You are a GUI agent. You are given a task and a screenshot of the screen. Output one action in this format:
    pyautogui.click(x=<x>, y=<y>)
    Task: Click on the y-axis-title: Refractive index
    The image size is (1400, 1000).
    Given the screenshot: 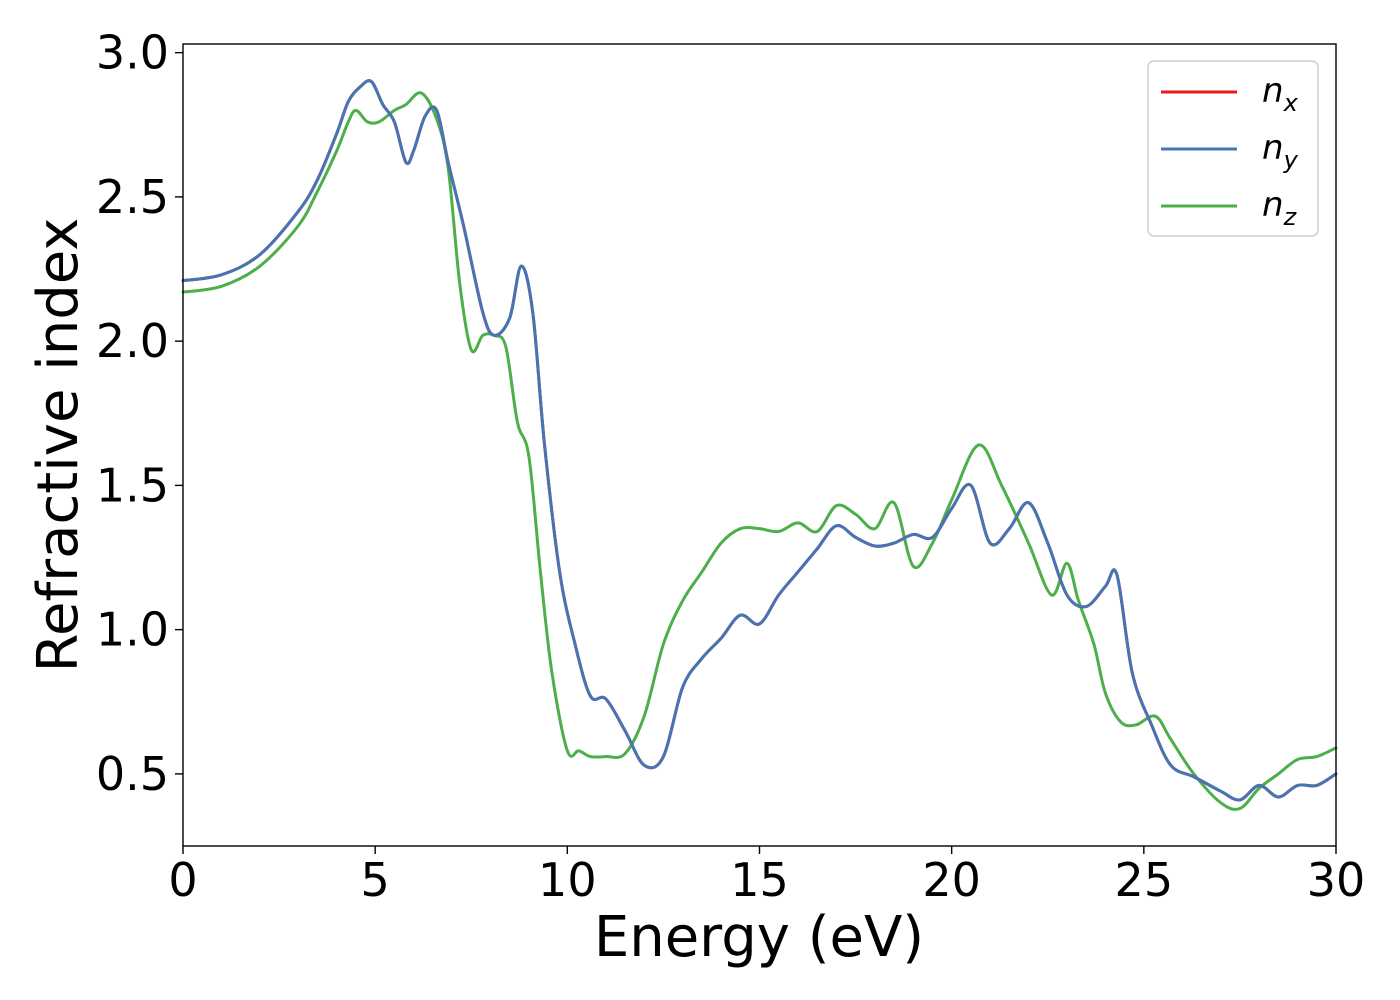 What is the action you would take?
    pyautogui.click(x=58, y=445)
    